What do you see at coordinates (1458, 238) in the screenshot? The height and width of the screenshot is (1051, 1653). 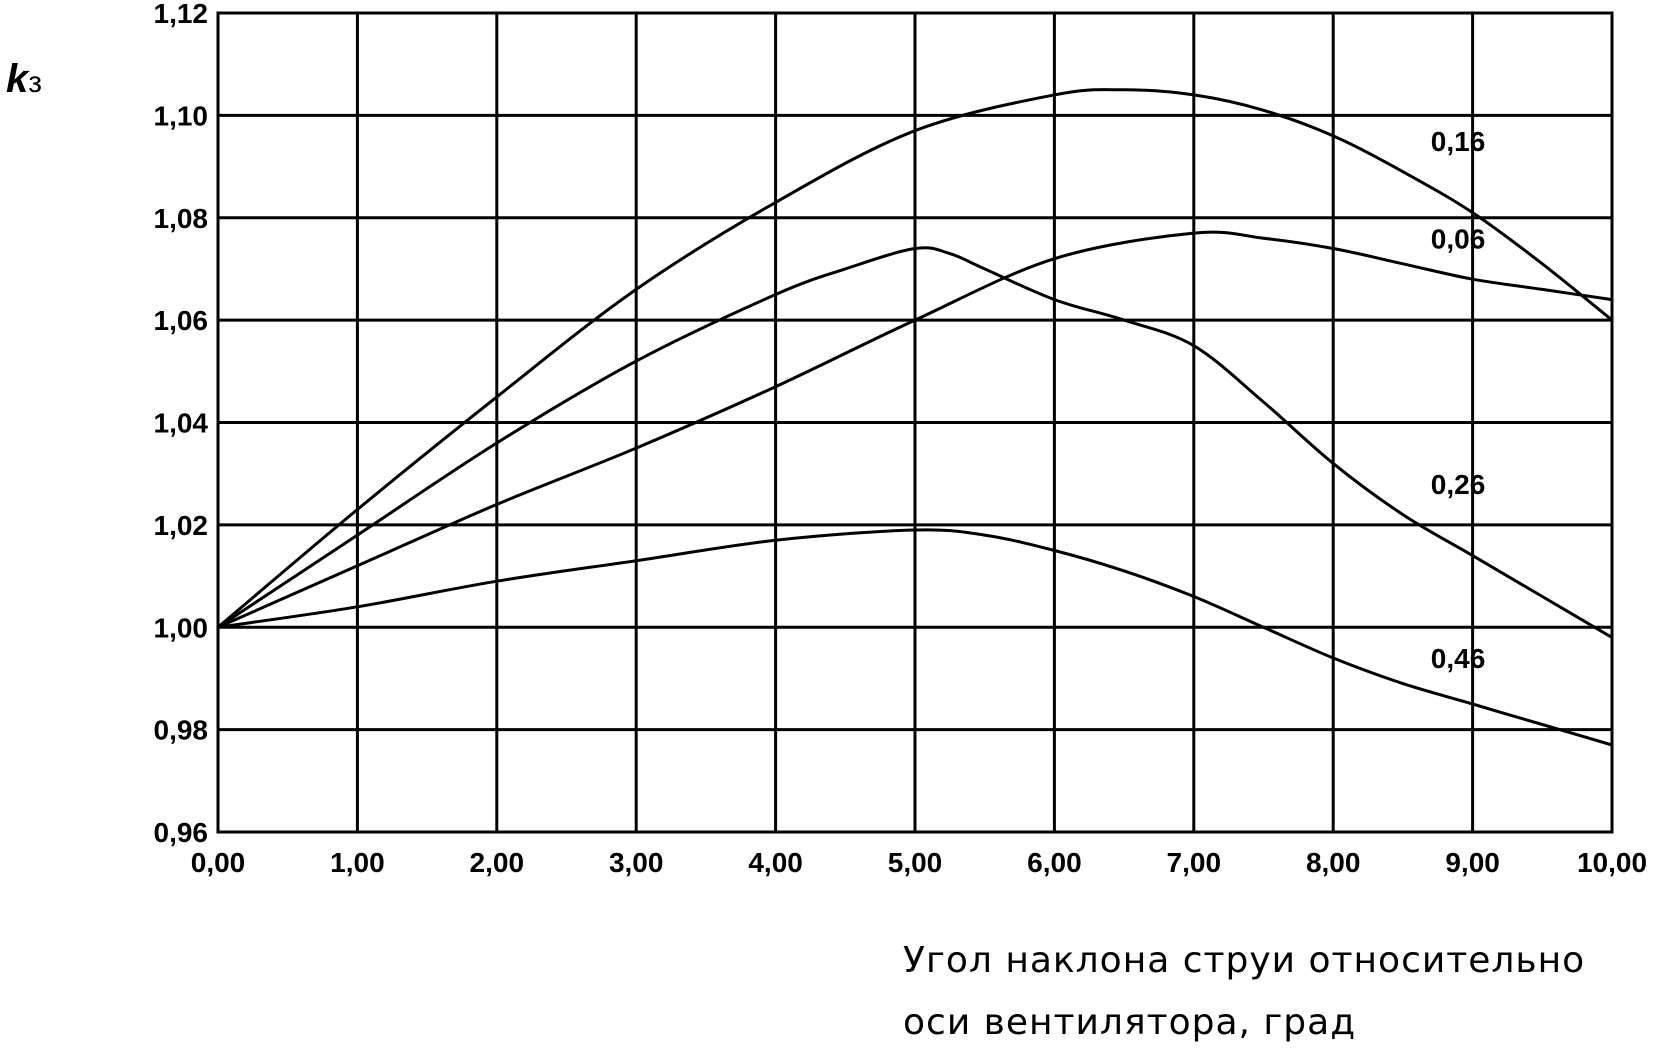 I see `series-label: 0,06` at bounding box center [1458, 238].